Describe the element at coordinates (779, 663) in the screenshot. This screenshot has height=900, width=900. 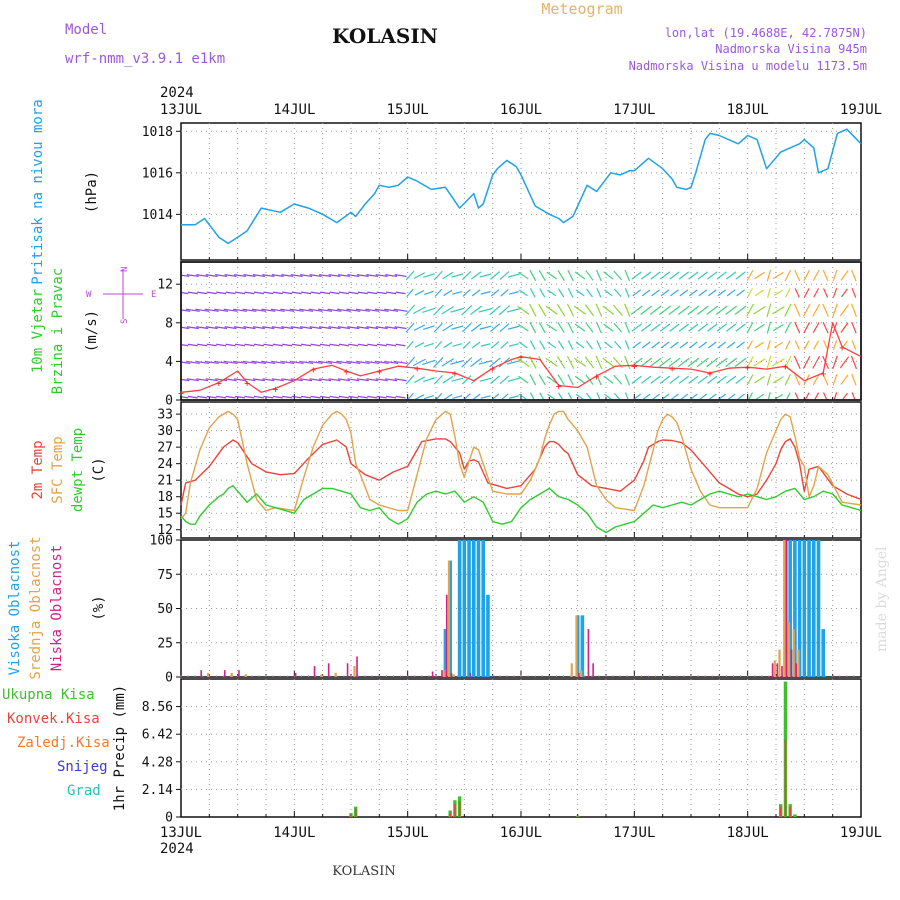
I see `mid-cloud-bar` at that location.